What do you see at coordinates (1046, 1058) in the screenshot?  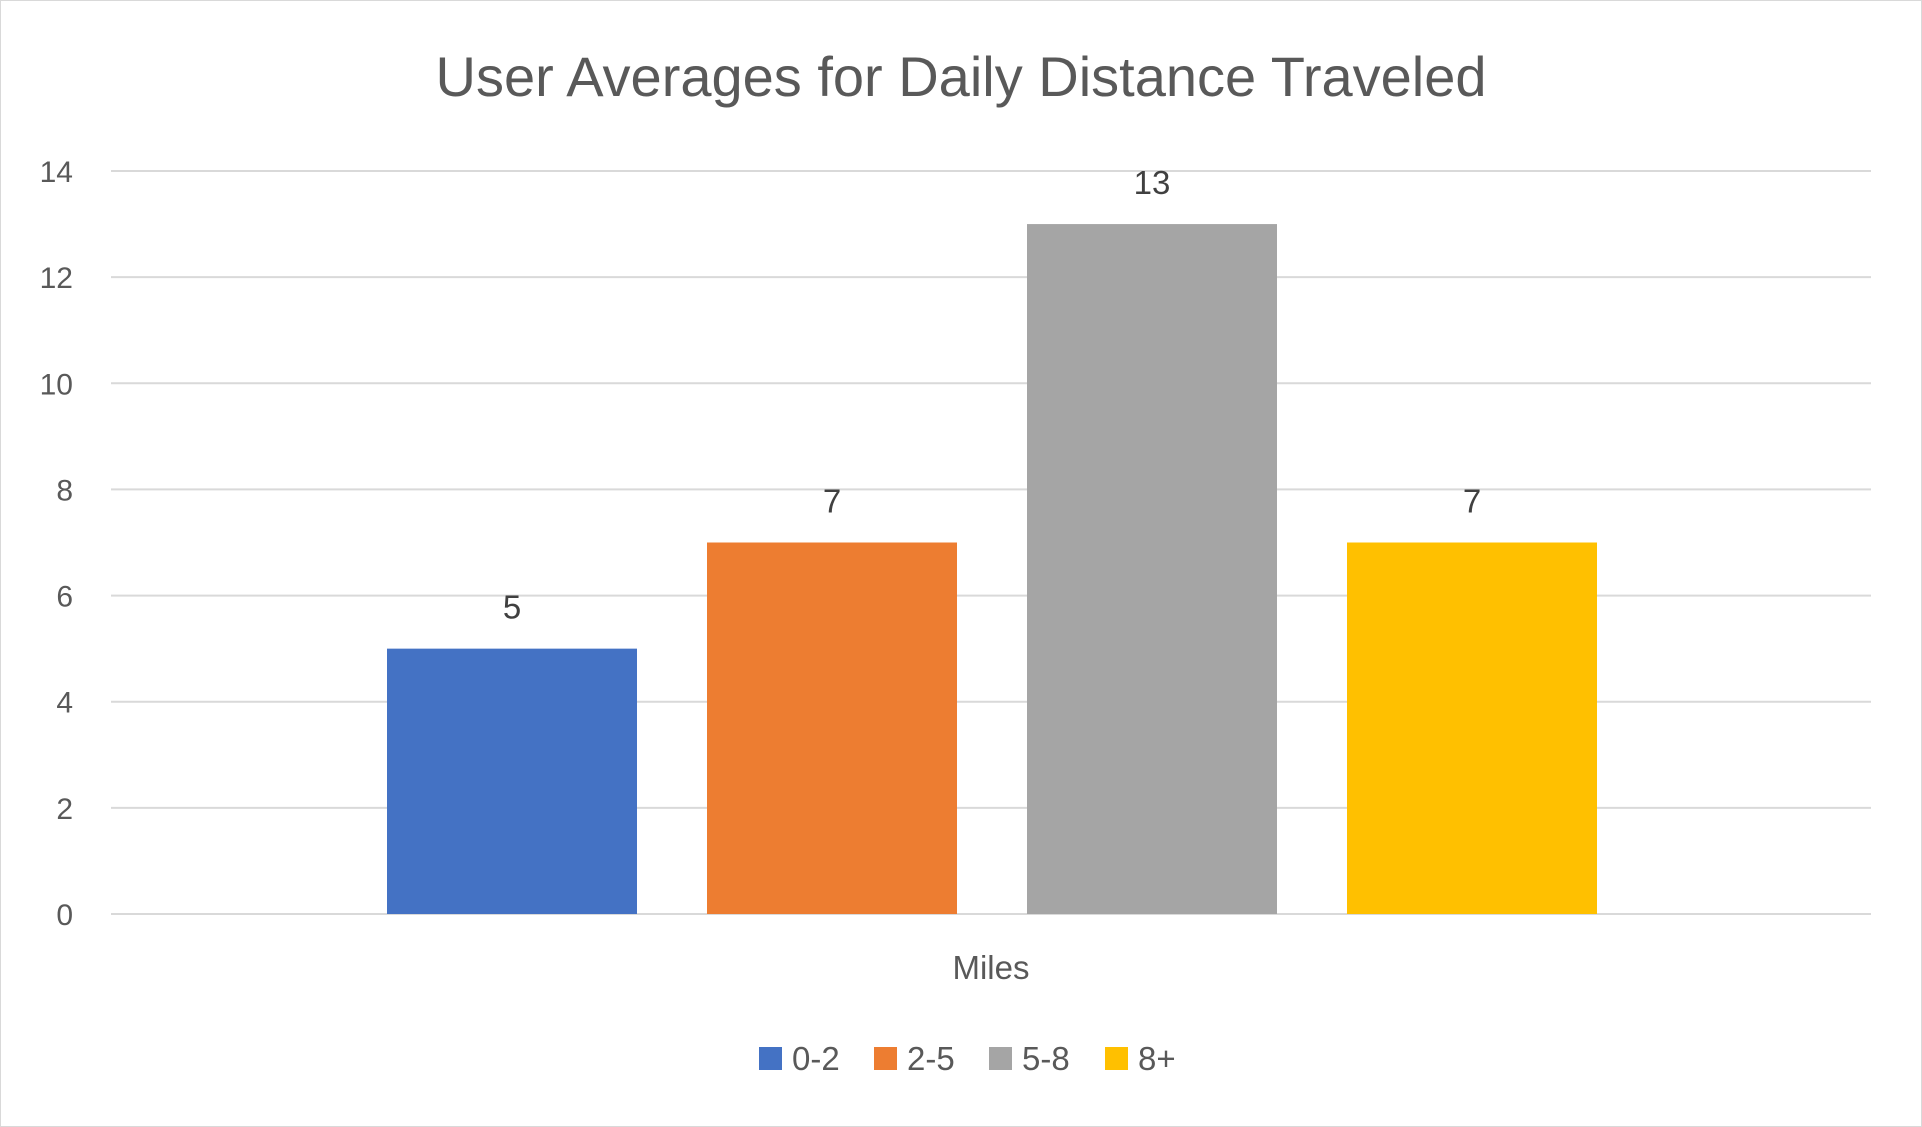 I see `legend-label: 5-8` at bounding box center [1046, 1058].